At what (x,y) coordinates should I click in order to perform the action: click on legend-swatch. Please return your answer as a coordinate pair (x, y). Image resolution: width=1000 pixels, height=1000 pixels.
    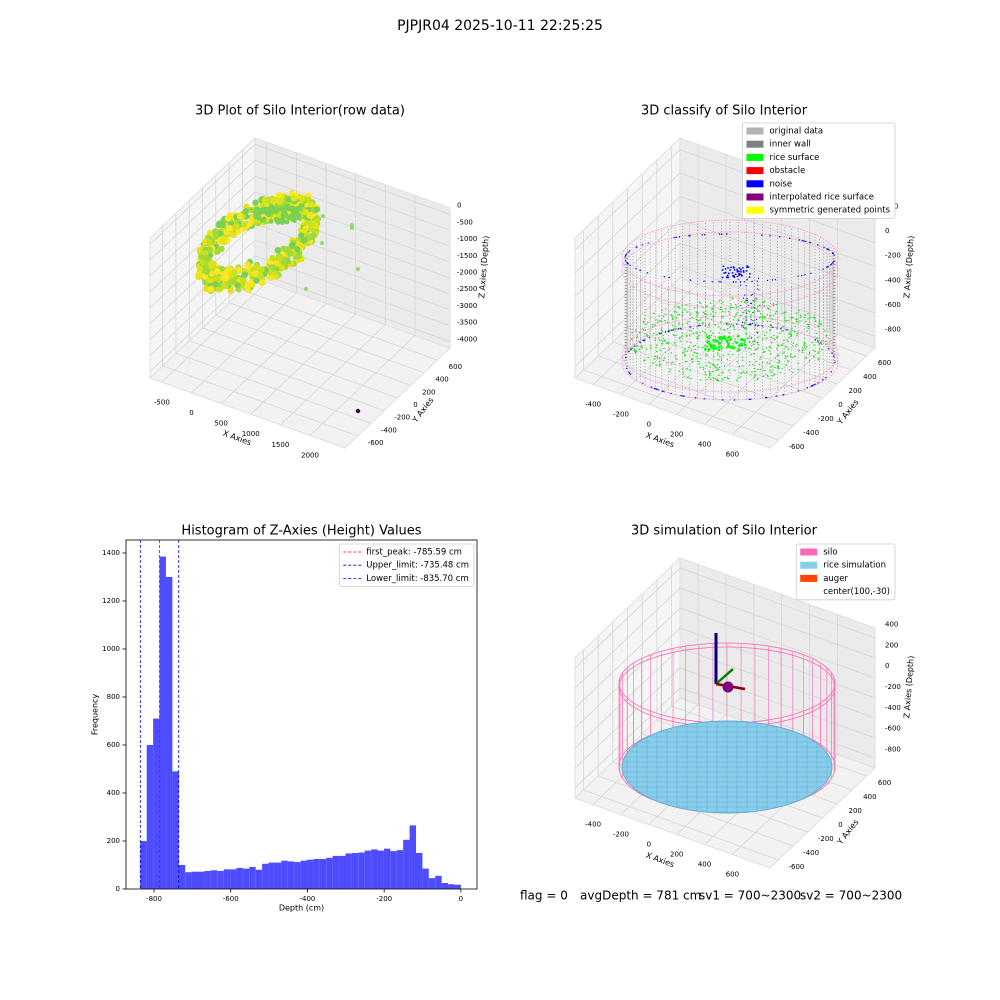
    Looking at the image, I should click on (755, 171).